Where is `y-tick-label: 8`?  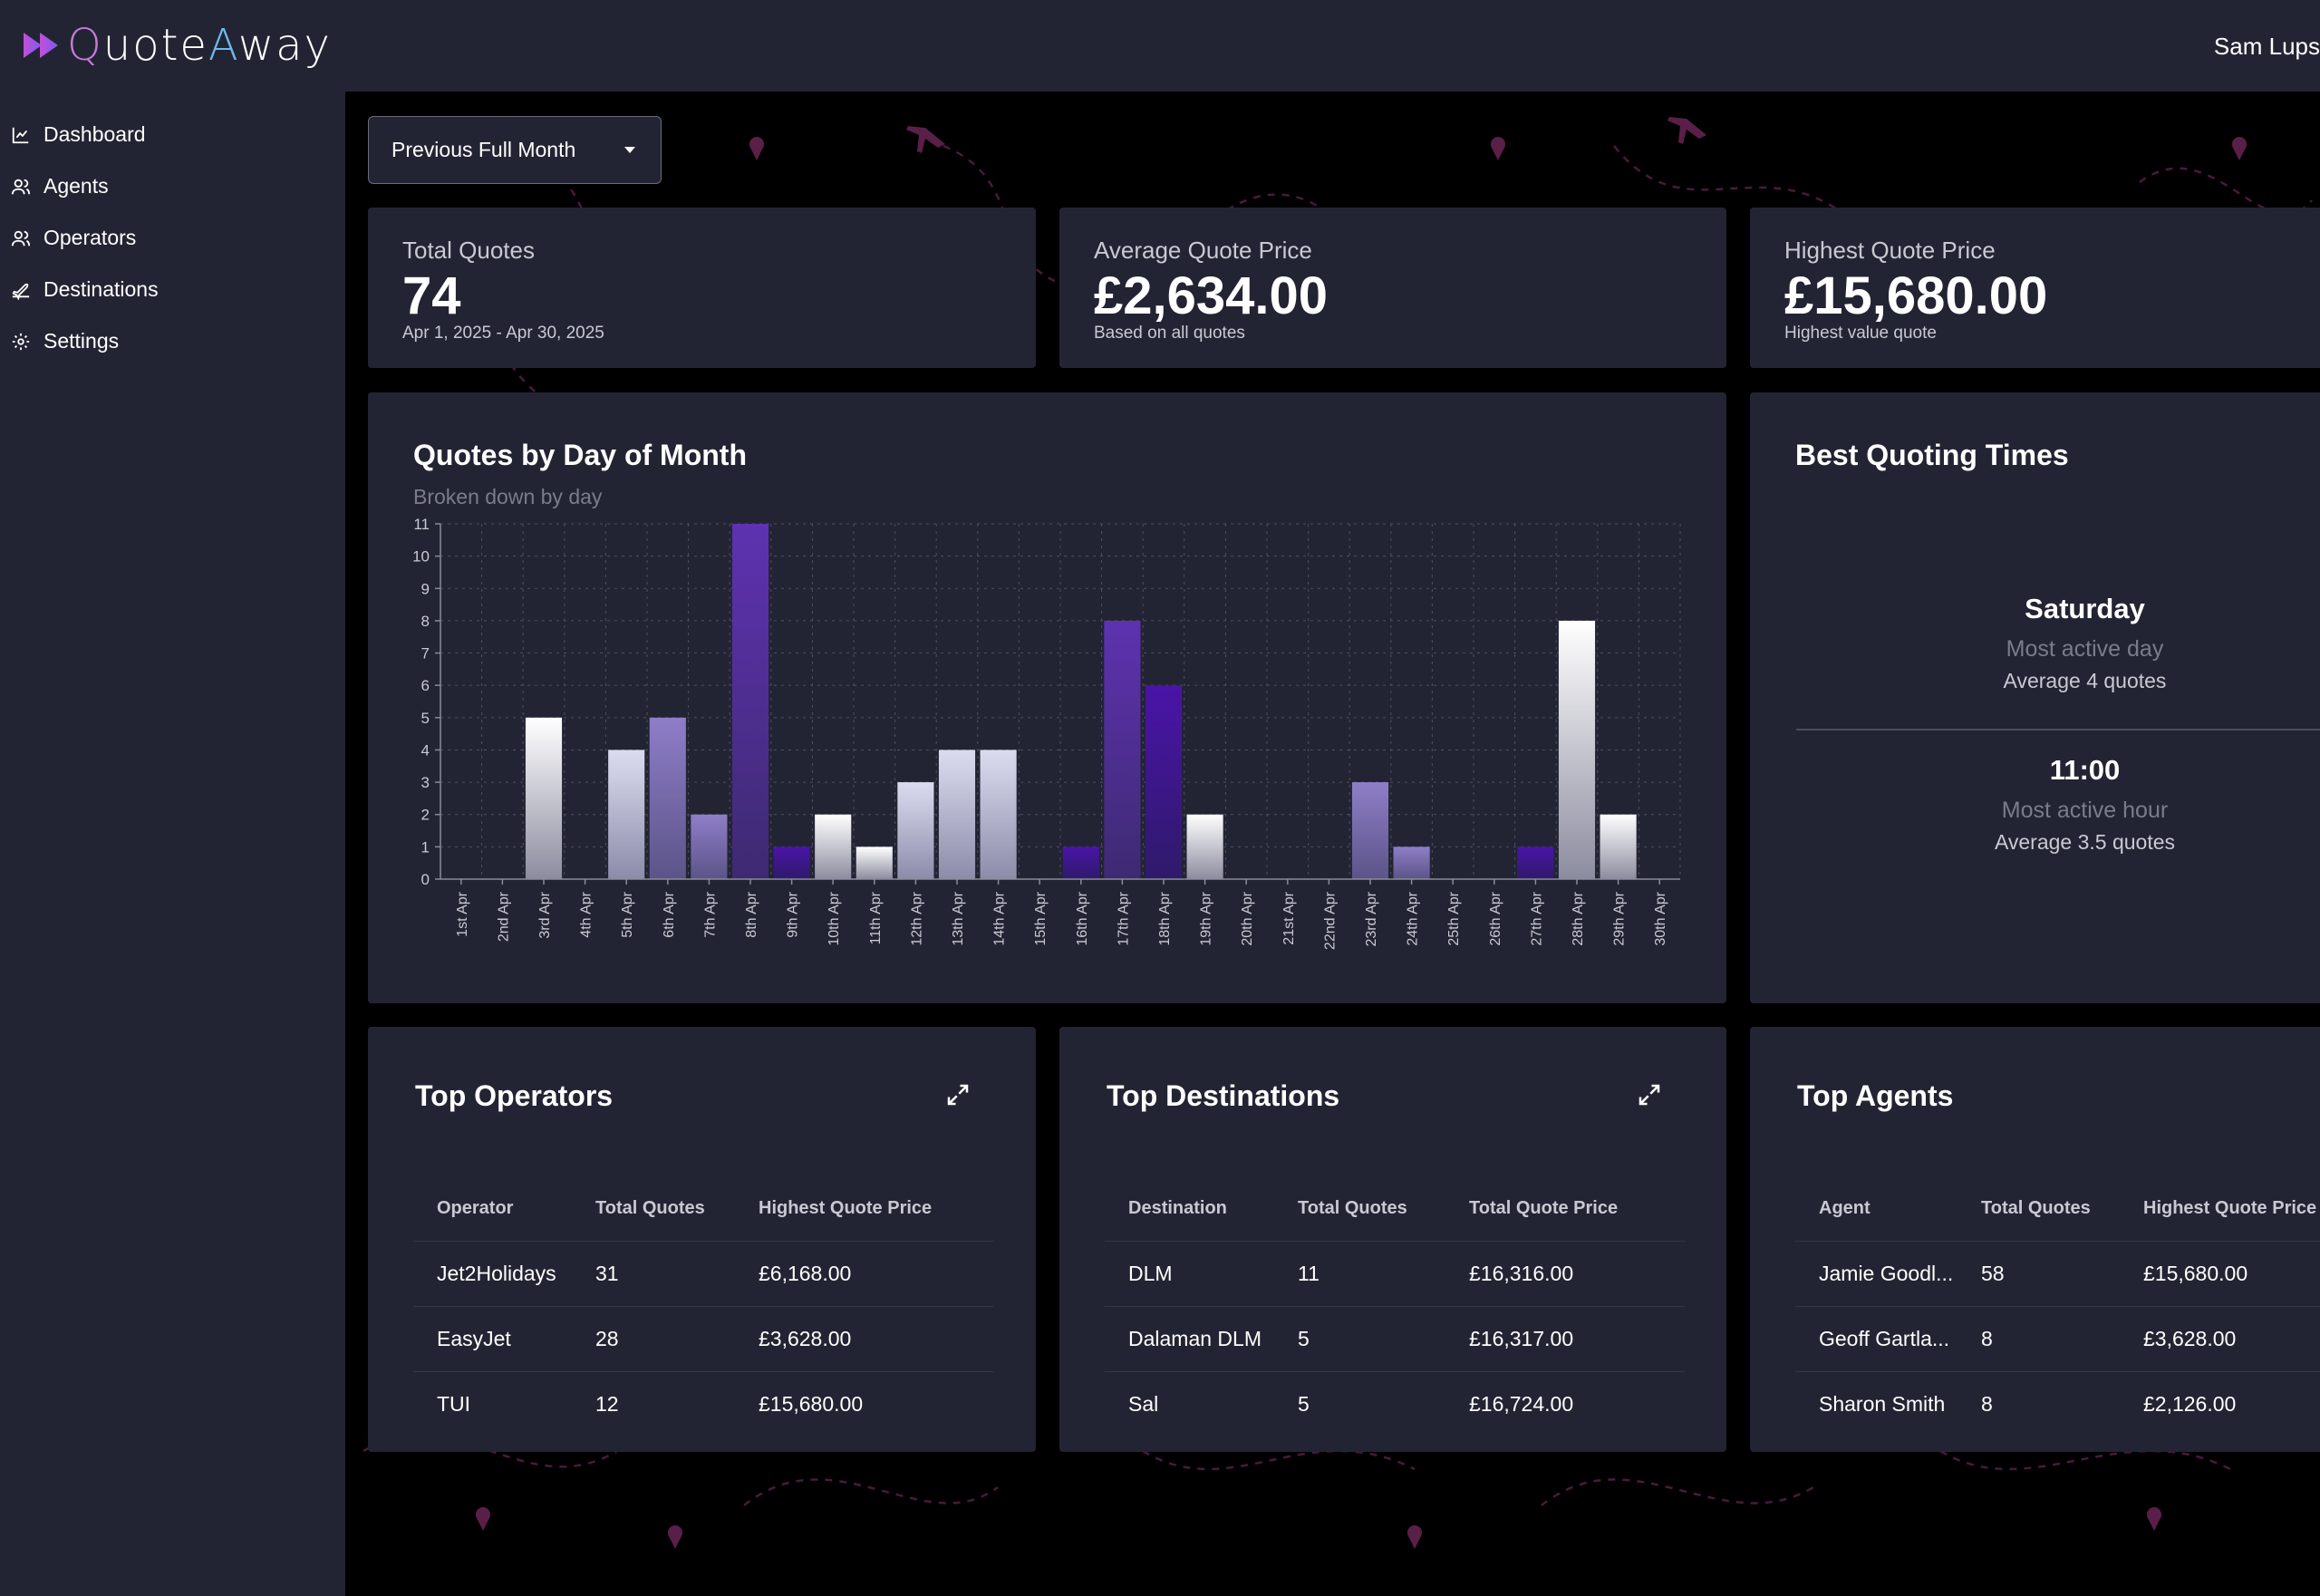
y-tick-label: 8 is located at coordinates (425, 621).